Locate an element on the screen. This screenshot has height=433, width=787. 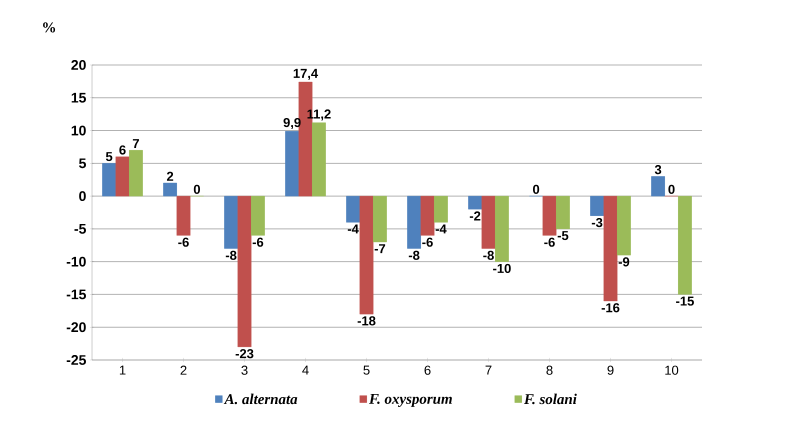
x-tick-label: 1 is located at coordinates (123, 370).